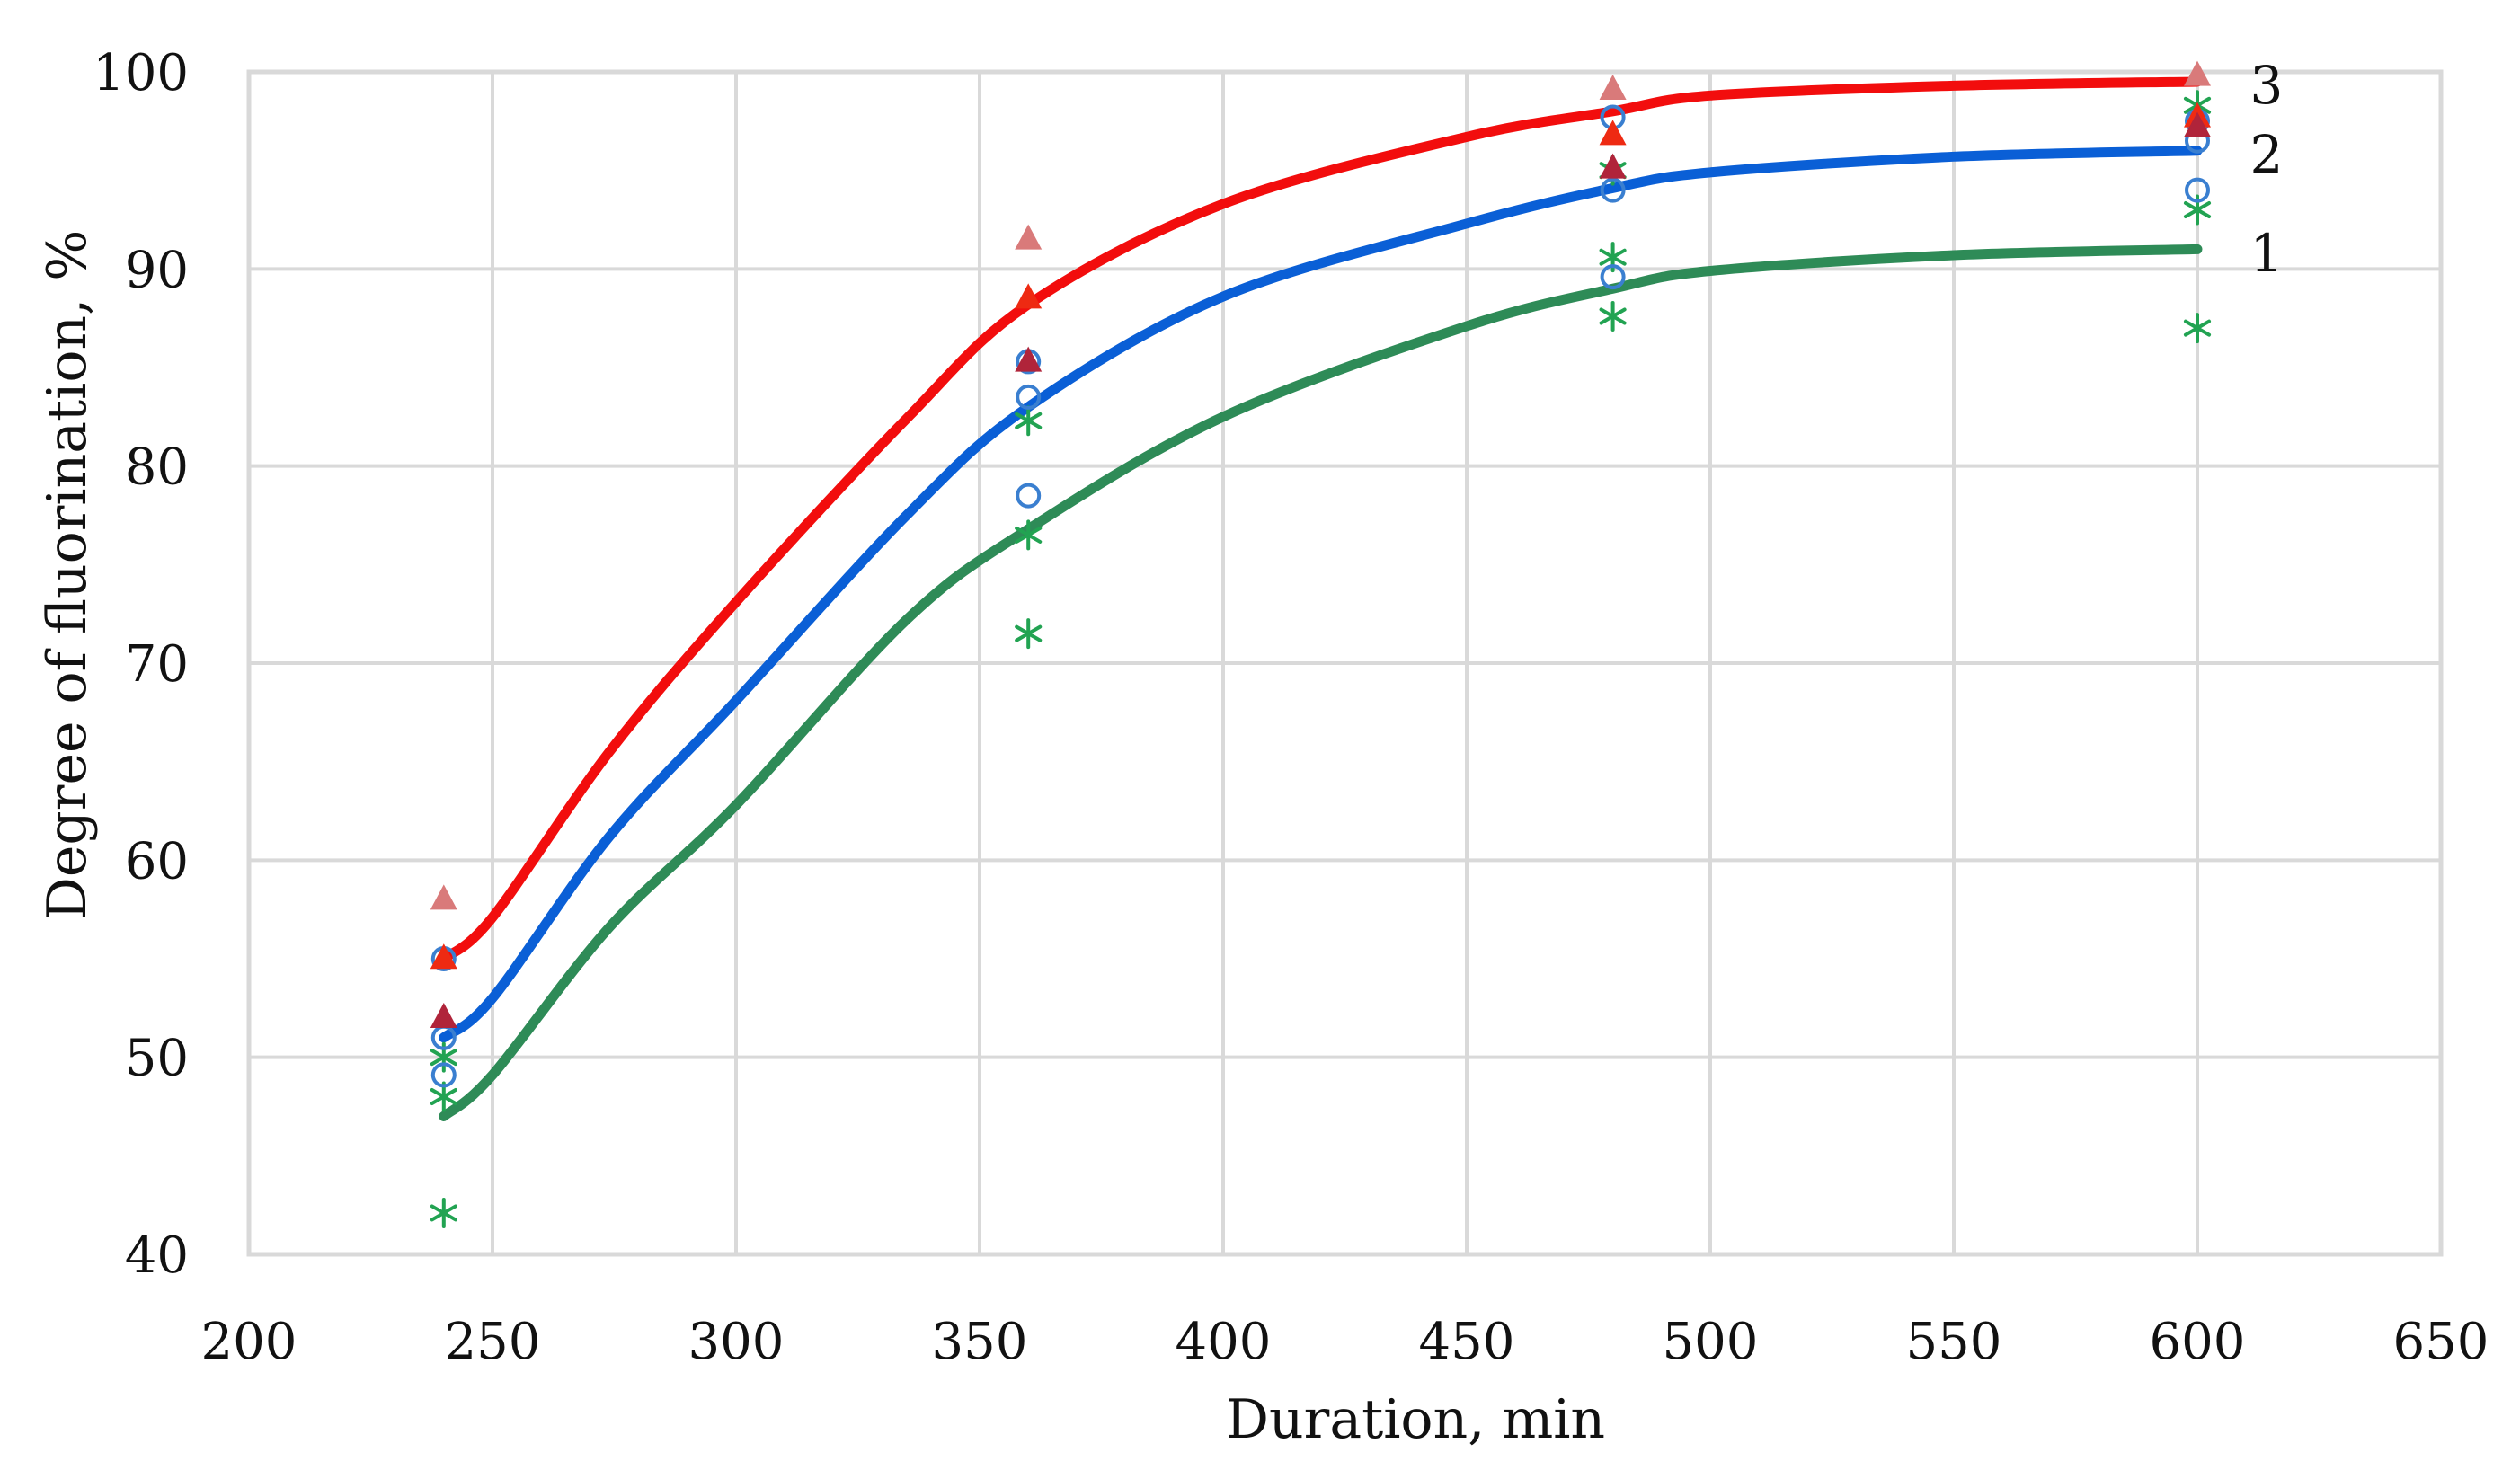 The width and height of the screenshot is (2520, 1470). What do you see at coordinates (157, 270) in the screenshot?
I see `y-tick-label: 90` at bounding box center [157, 270].